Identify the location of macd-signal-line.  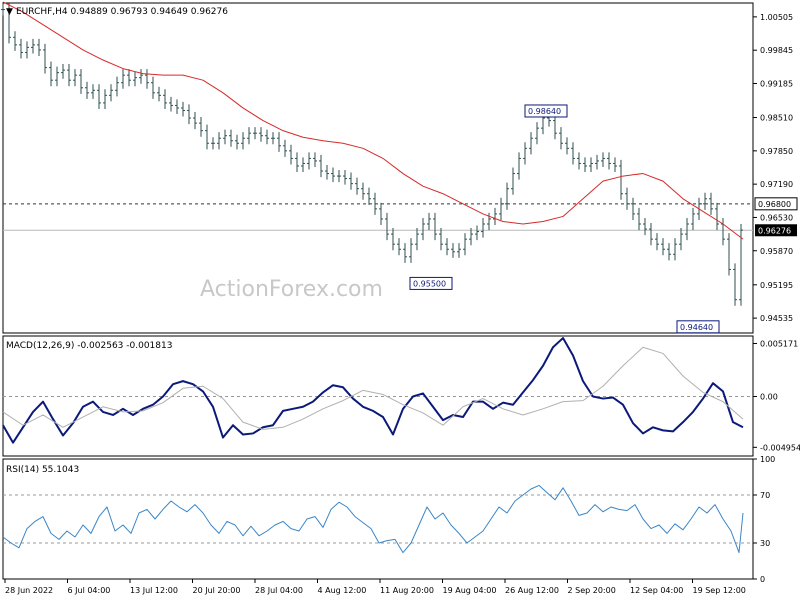
(373, 388).